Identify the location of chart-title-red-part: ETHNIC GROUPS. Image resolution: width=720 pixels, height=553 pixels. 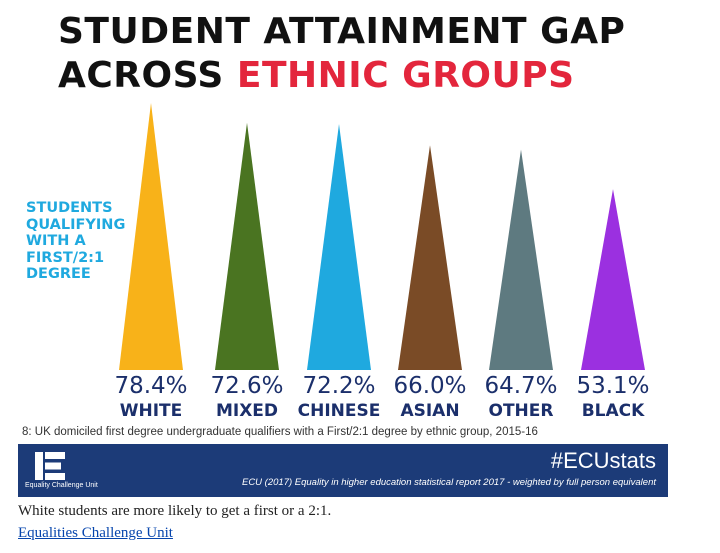
(405, 75).